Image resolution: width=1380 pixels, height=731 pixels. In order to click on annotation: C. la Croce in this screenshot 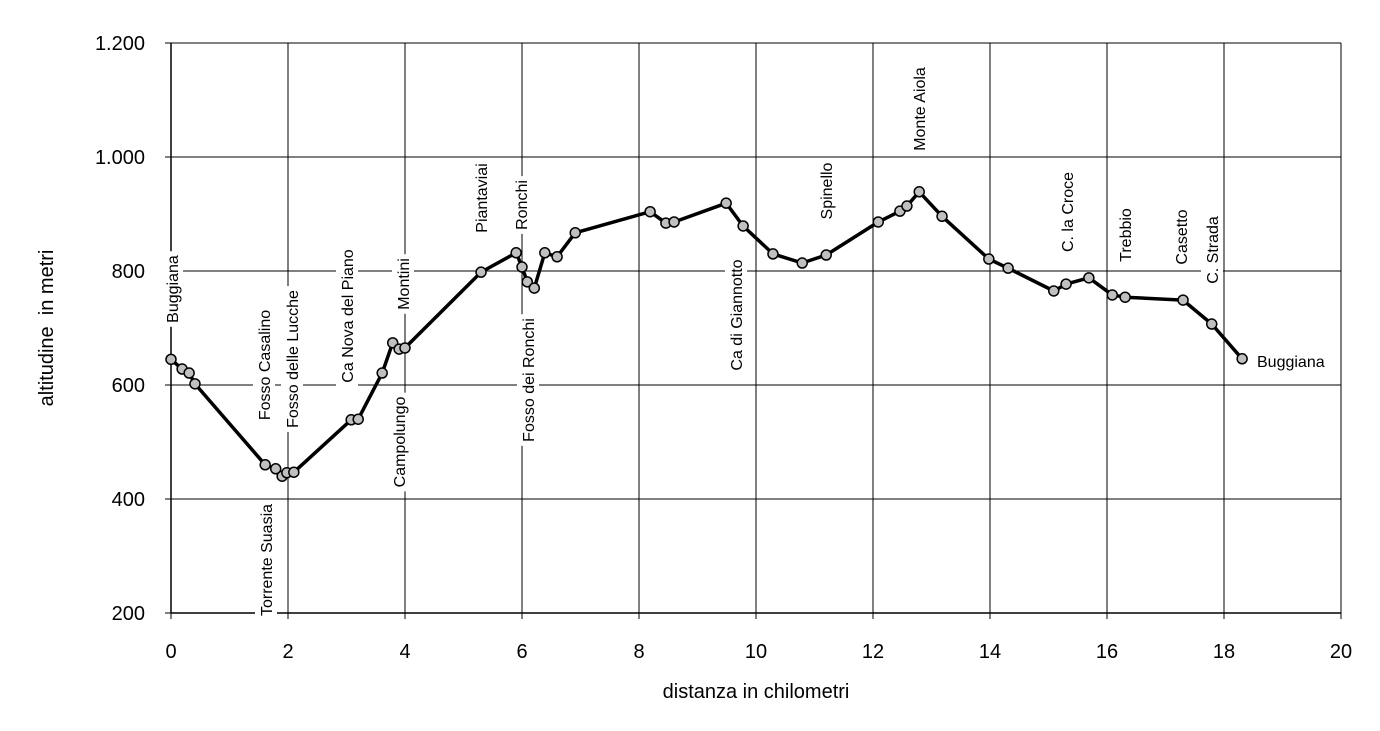, I will do `click(1067, 212)`.